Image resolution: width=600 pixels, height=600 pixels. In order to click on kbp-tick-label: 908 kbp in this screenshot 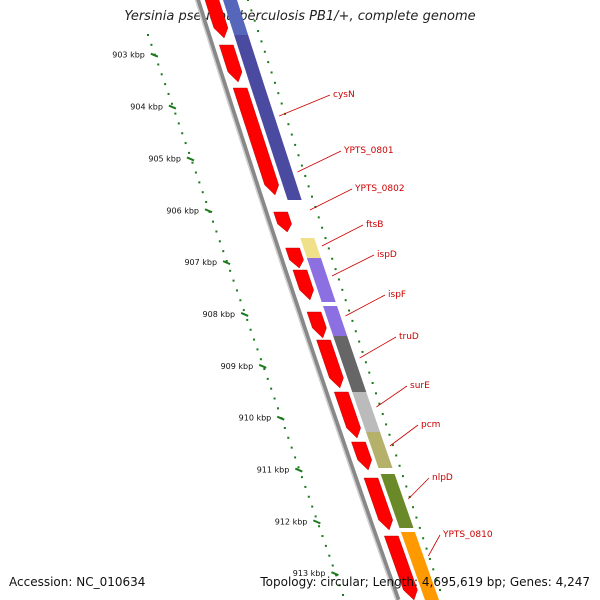, I will do `click(219, 314)`.